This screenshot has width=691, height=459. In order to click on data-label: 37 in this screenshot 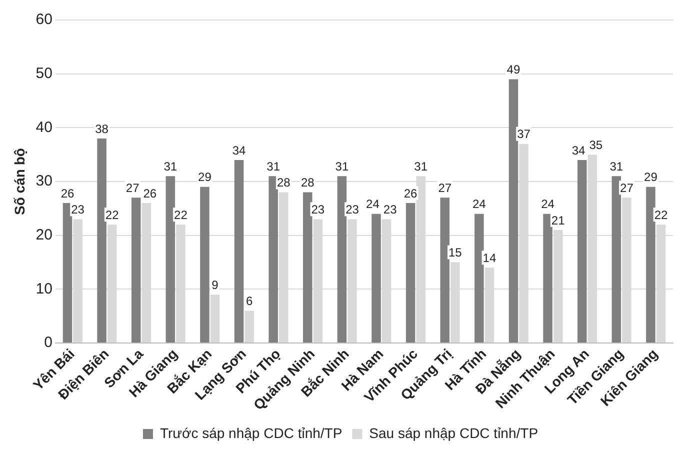, I will do `click(524, 134)`.